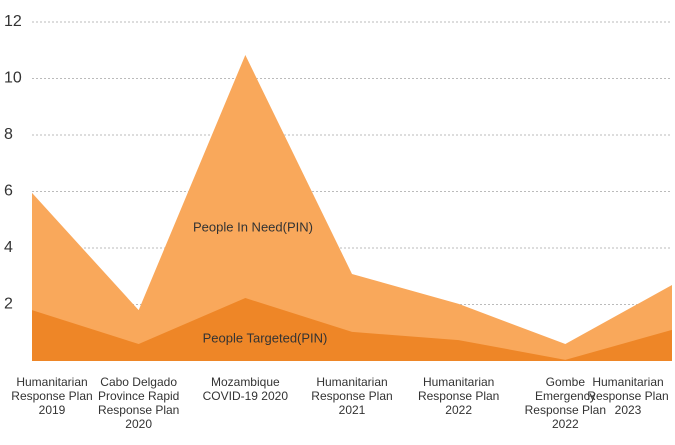 Image resolution: width=675 pixels, height=445 pixels. Describe the element at coordinates (13, 21) in the screenshot. I see `y-tick-label: 12` at that location.